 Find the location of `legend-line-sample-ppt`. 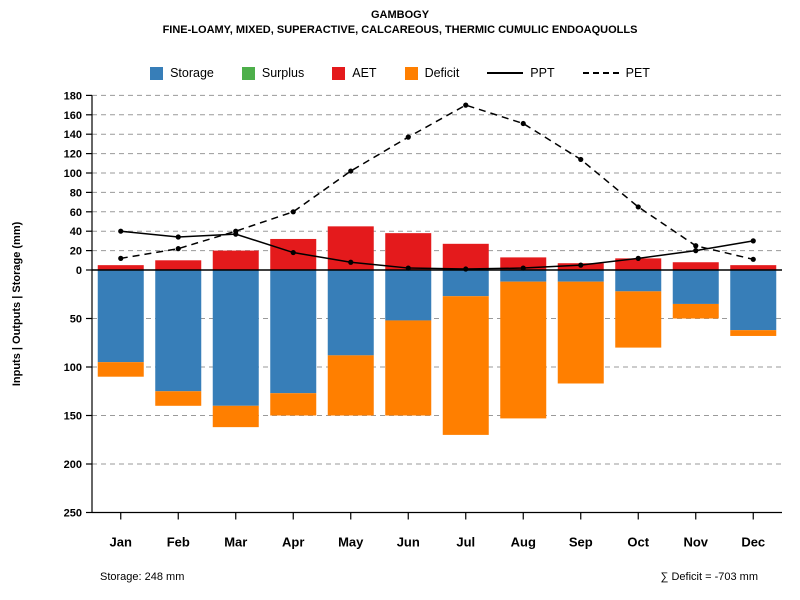

legend-line-sample-ppt is located at coordinates (505, 73).